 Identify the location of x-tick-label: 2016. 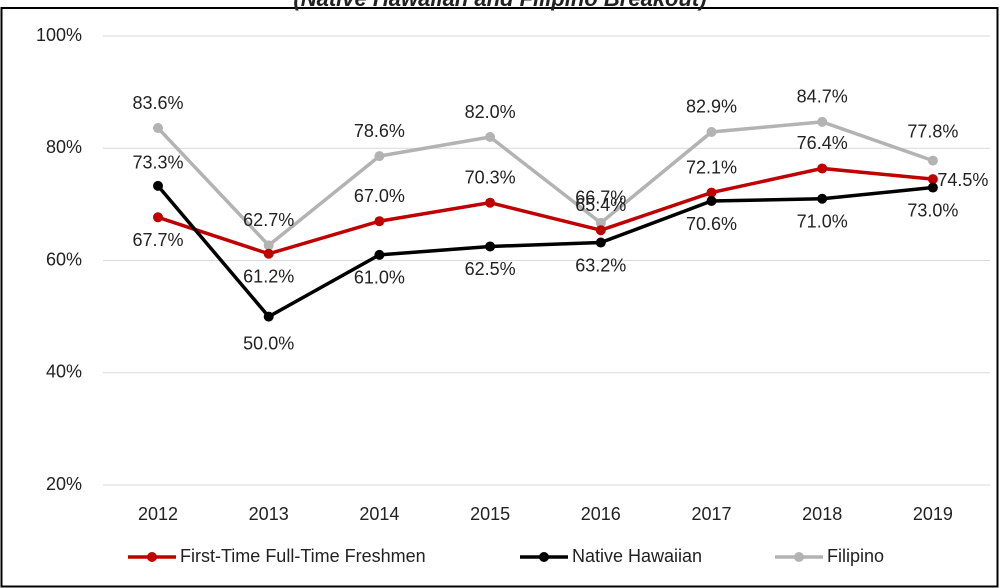
(601, 514).